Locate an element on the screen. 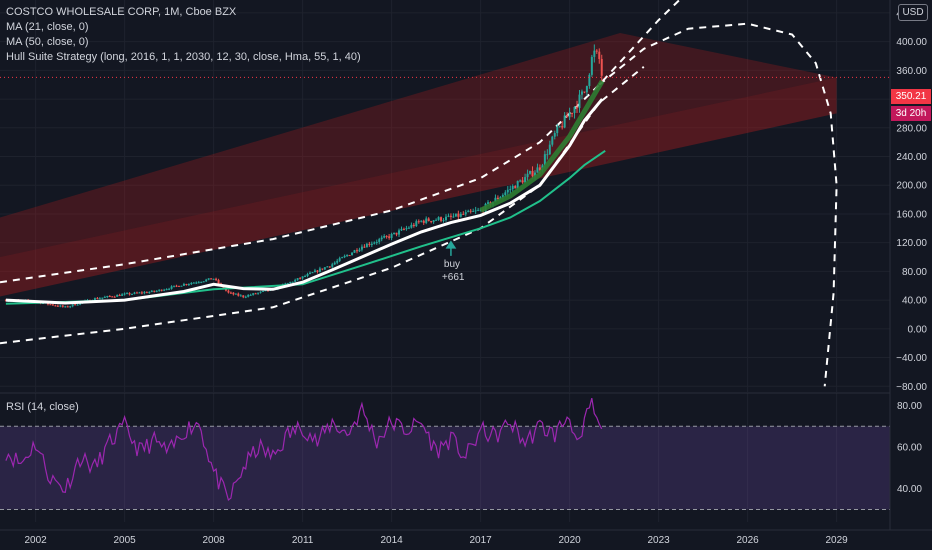 The width and height of the screenshot is (932, 550). countdown-badge: 3d 20h is located at coordinates (911, 113).